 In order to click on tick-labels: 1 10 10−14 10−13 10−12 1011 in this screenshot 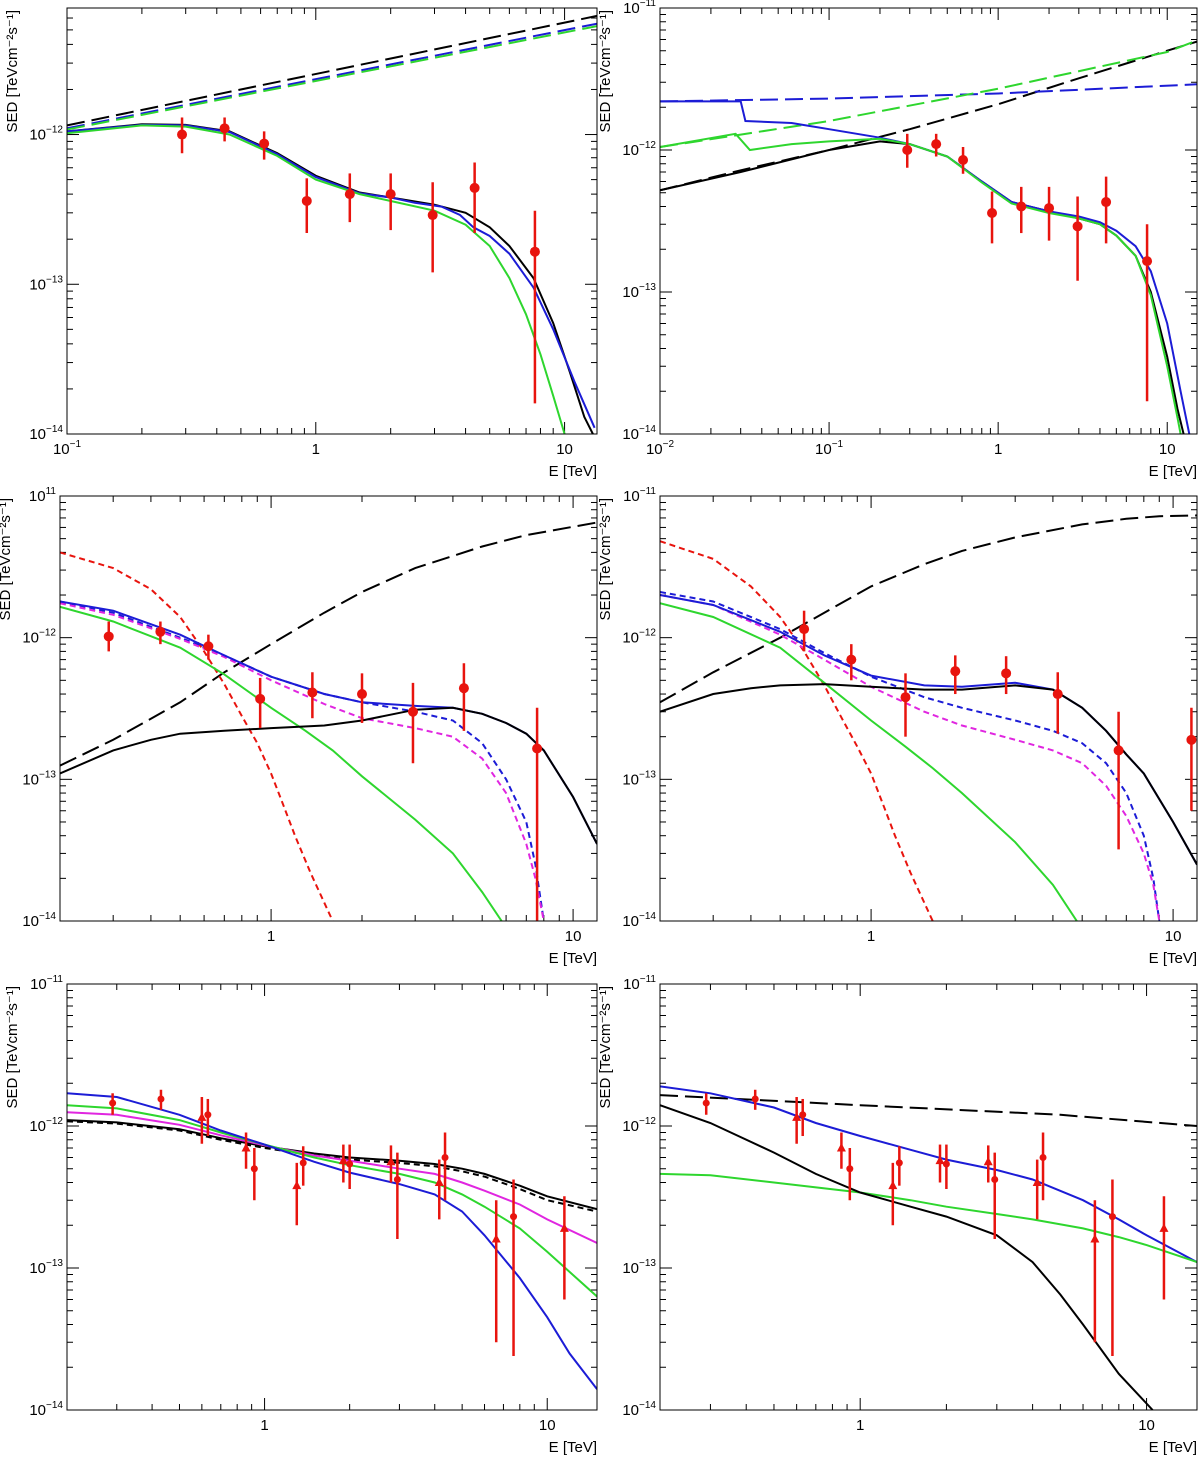, I will do `click(301, 715)`.